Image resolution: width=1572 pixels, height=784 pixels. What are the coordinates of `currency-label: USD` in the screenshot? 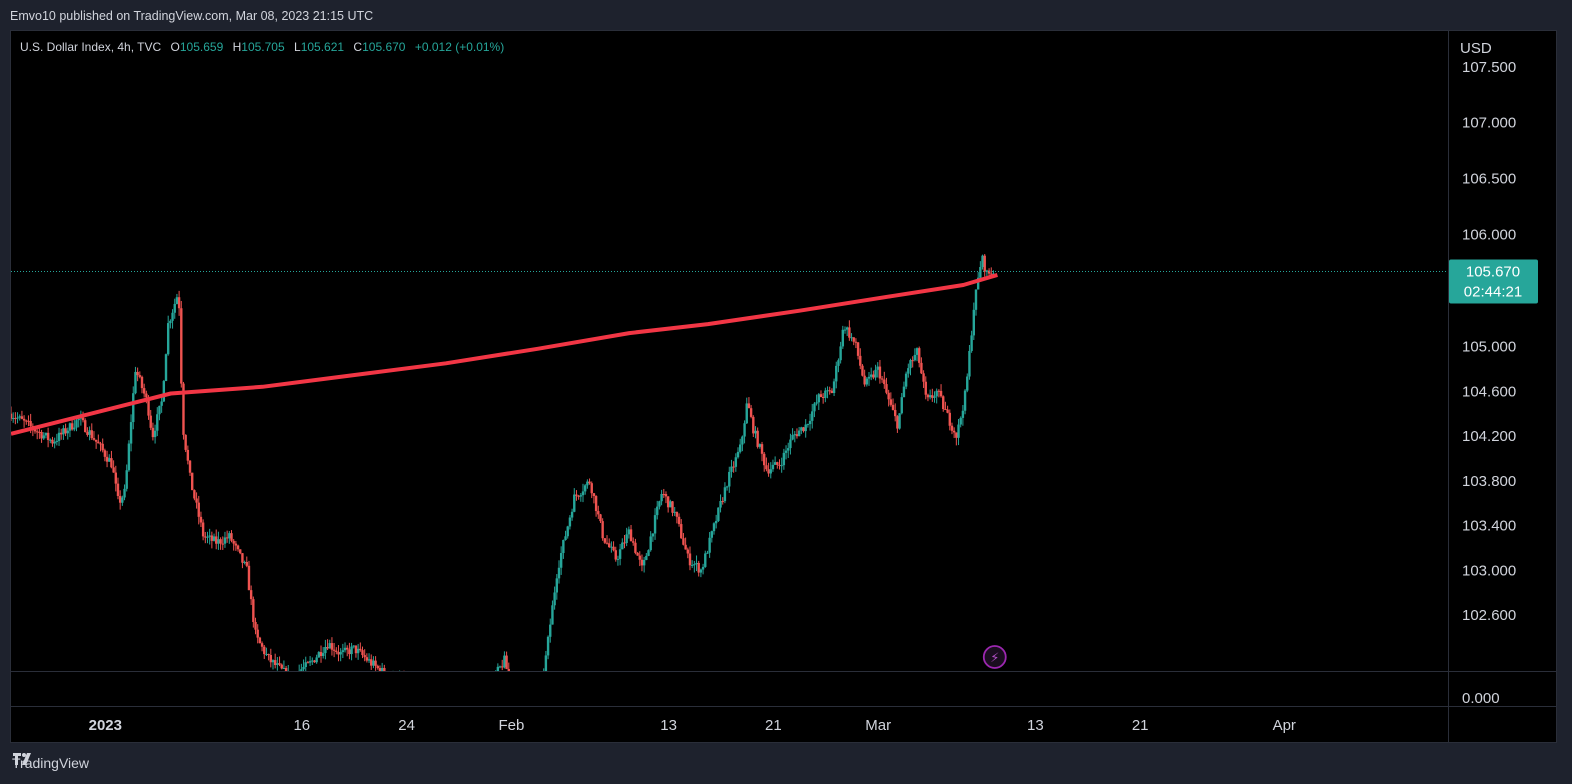 It's located at (1476, 48).